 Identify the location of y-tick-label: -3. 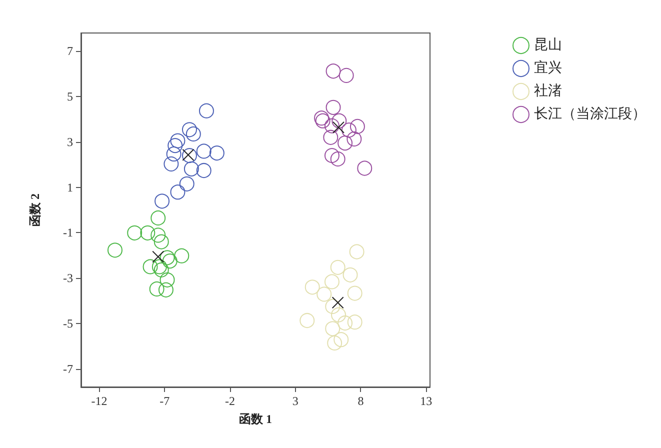
(68, 278).